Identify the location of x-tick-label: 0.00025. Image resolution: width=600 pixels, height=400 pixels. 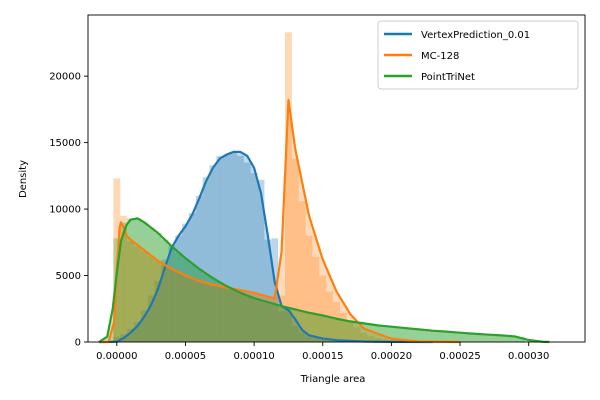
(459, 356).